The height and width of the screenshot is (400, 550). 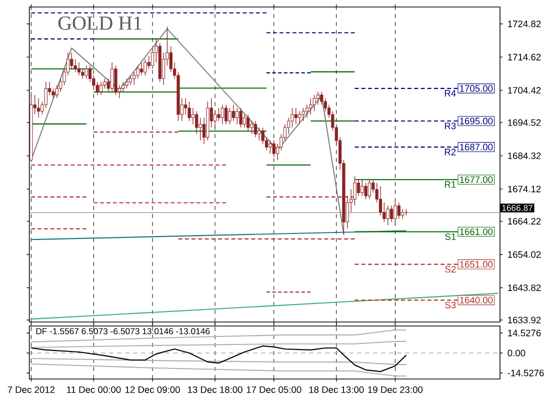 I want to click on legend-label: S3, so click(x=450, y=305).